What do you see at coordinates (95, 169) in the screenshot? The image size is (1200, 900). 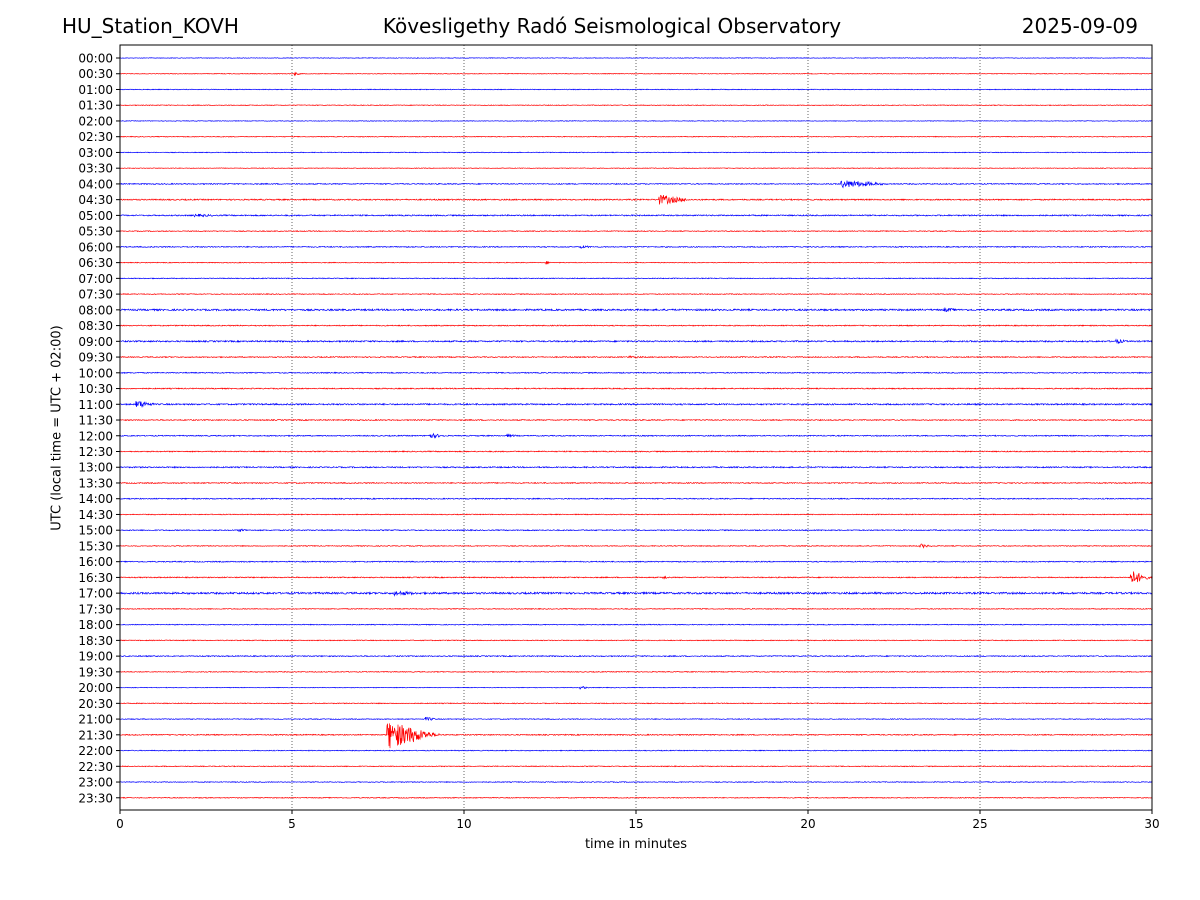 I see `y-tick-label: 03:30` at bounding box center [95, 169].